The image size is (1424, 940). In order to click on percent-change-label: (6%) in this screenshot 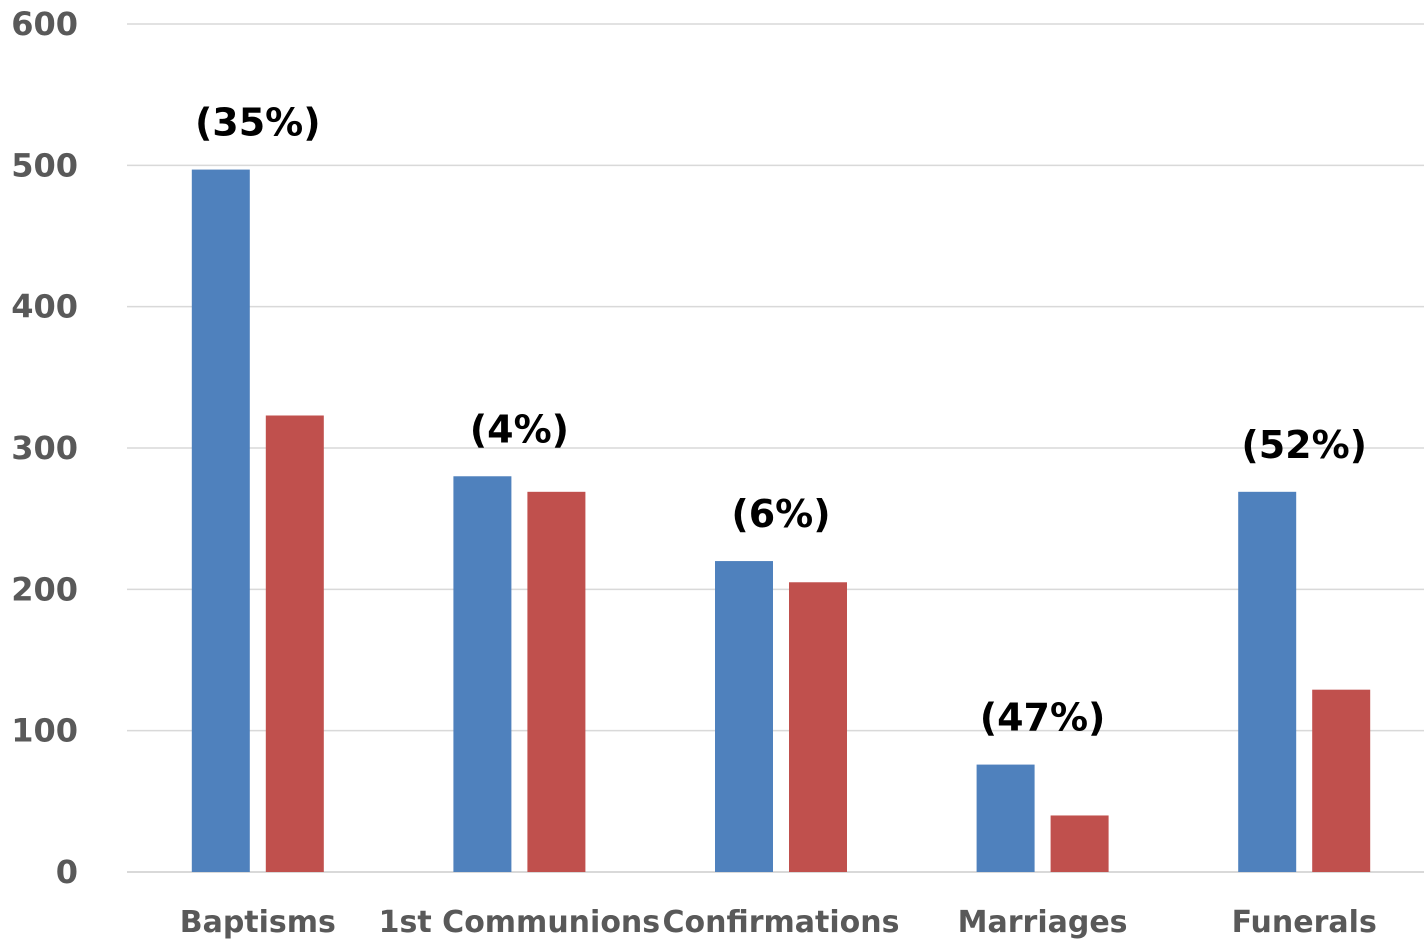, I will do `click(780, 514)`.